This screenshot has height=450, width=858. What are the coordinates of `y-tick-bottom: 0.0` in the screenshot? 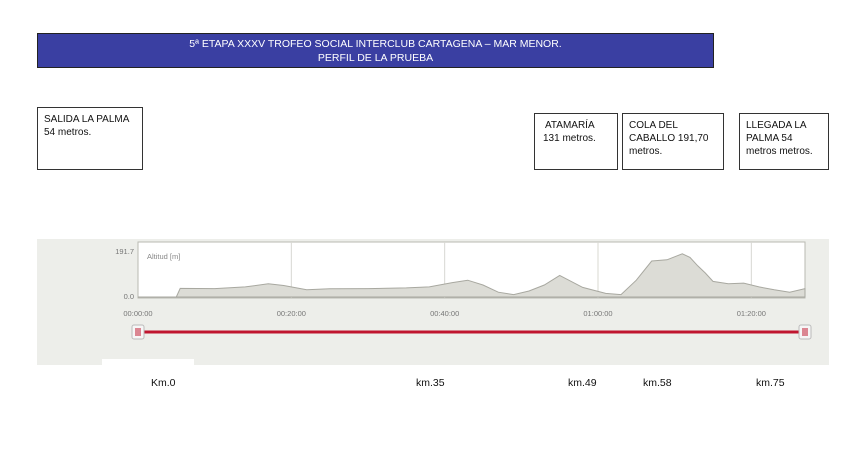 It's located at (129, 296).